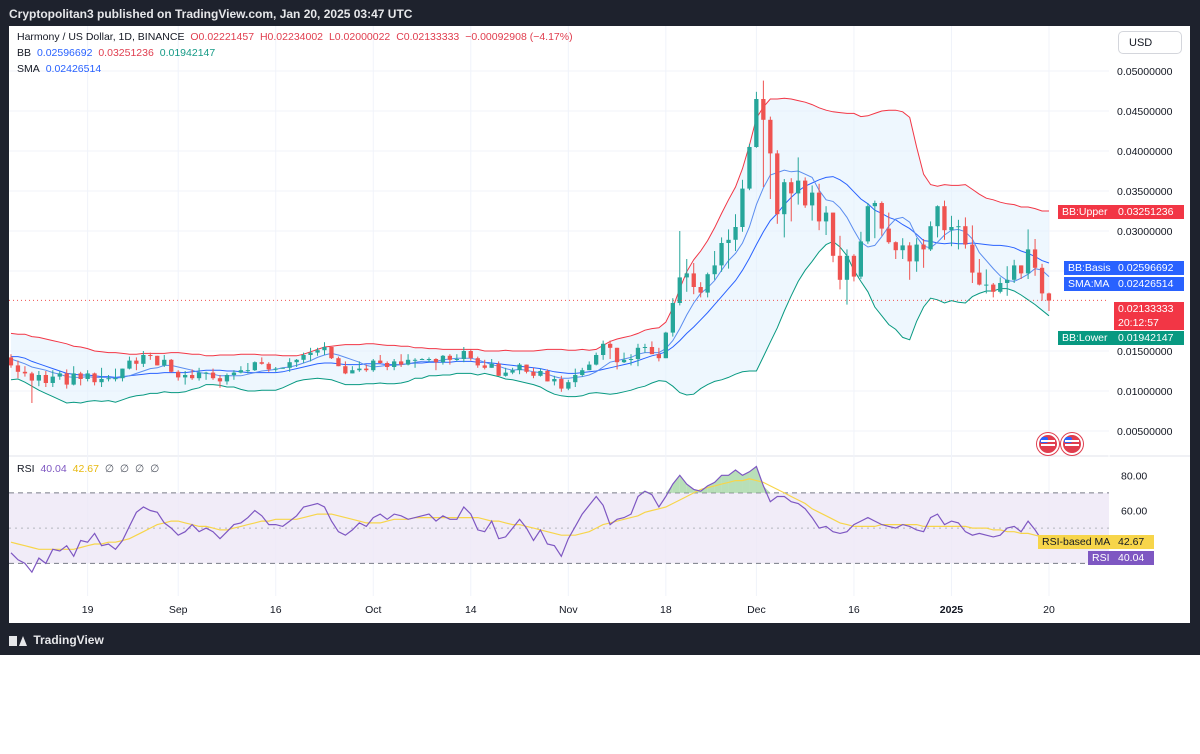 The image size is (1200, 754). I want to click on tradingview-logo-icon, so click(18, 640).